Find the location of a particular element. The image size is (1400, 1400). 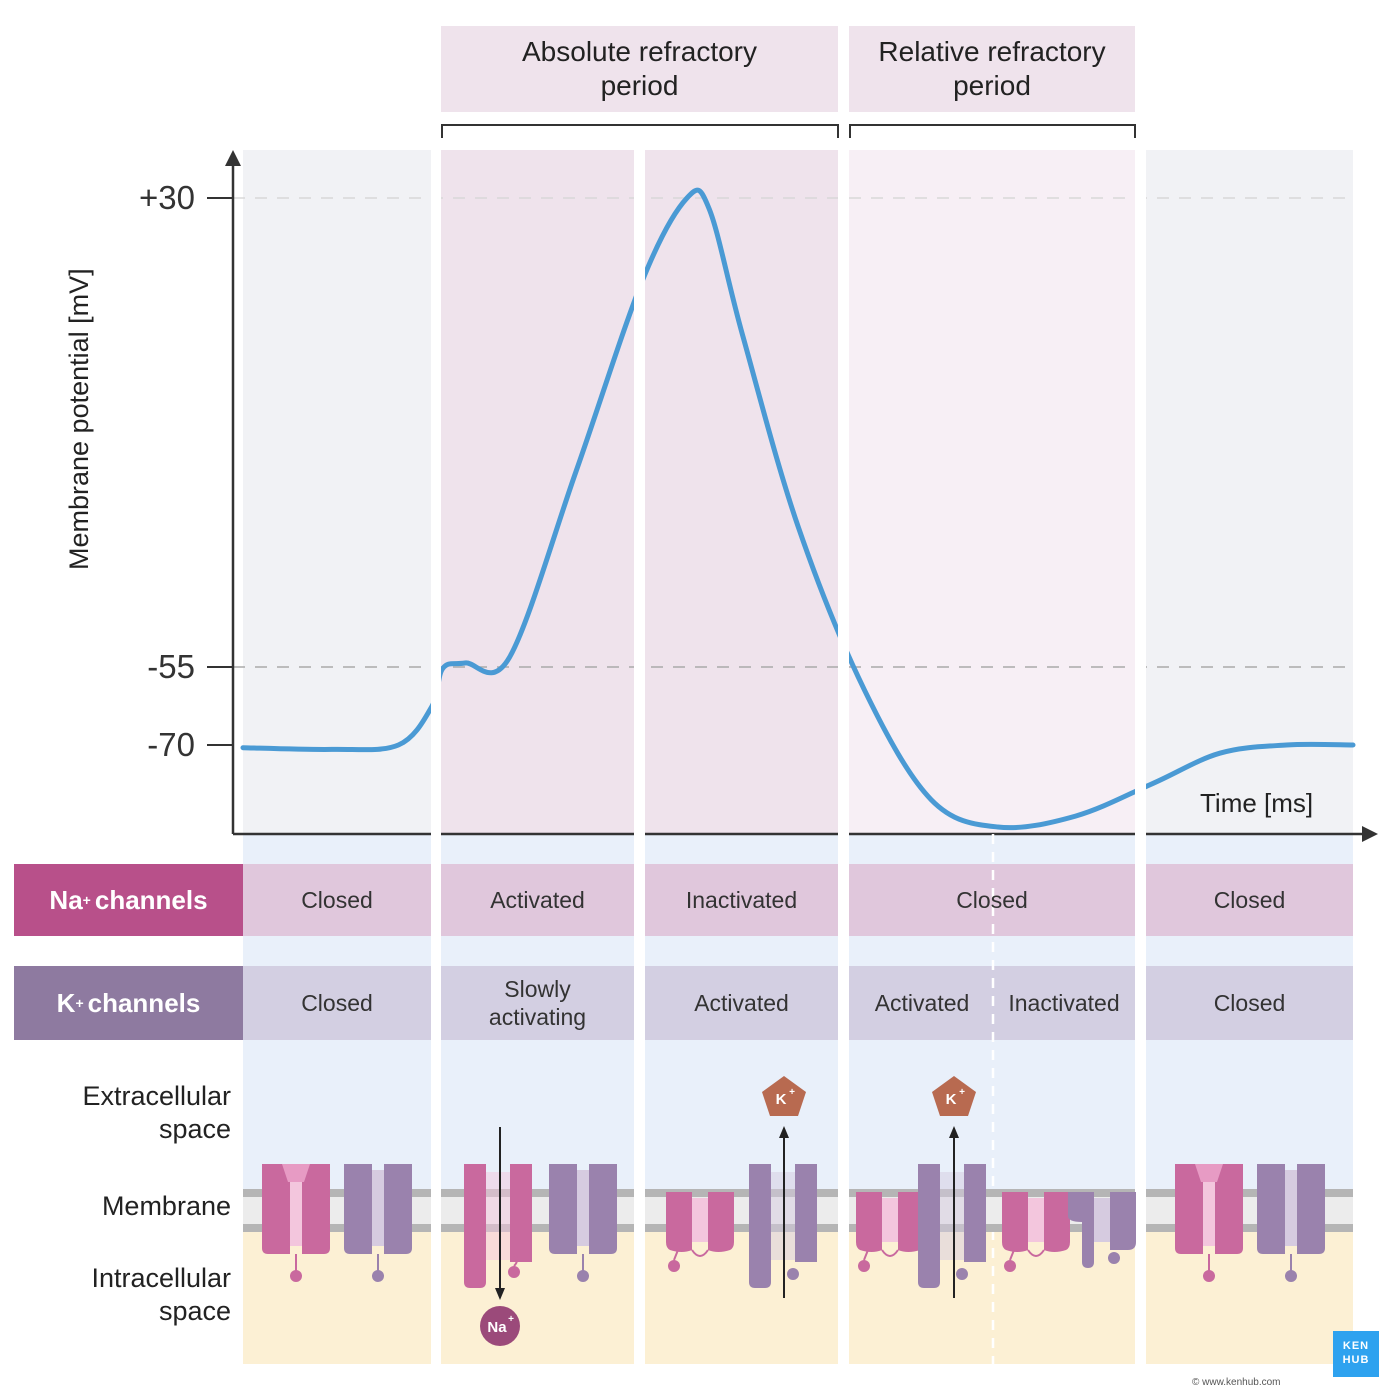

phase-bg-hyperpolarization is located at coordinates (992, 492).